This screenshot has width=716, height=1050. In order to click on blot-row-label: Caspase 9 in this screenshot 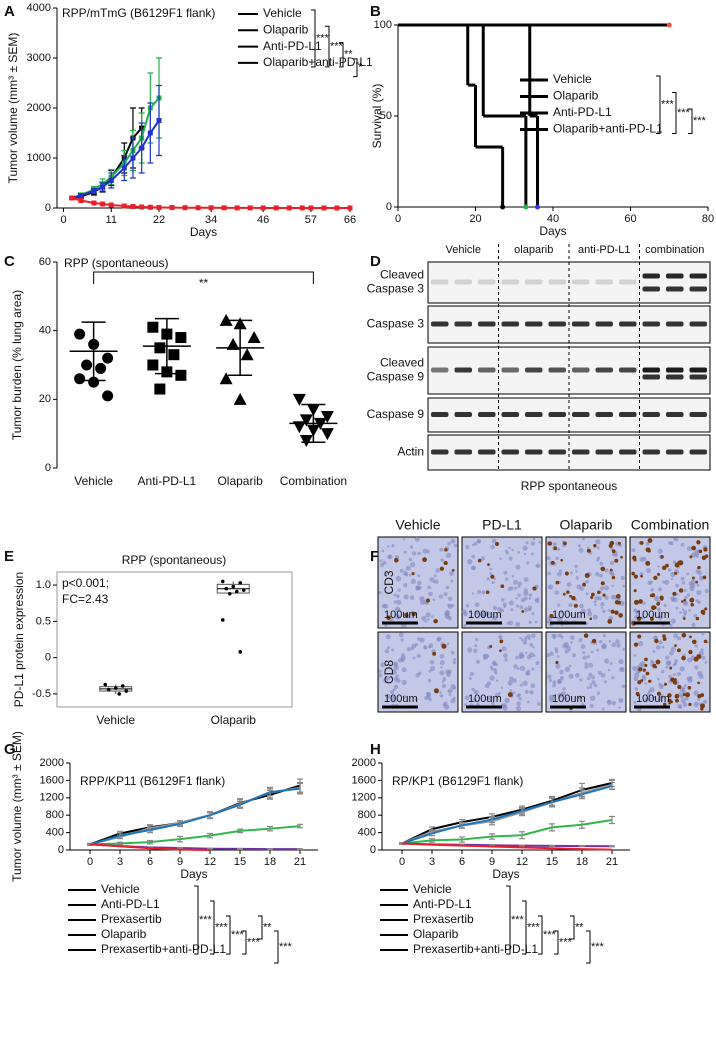, I will do `click(396, 377)`.